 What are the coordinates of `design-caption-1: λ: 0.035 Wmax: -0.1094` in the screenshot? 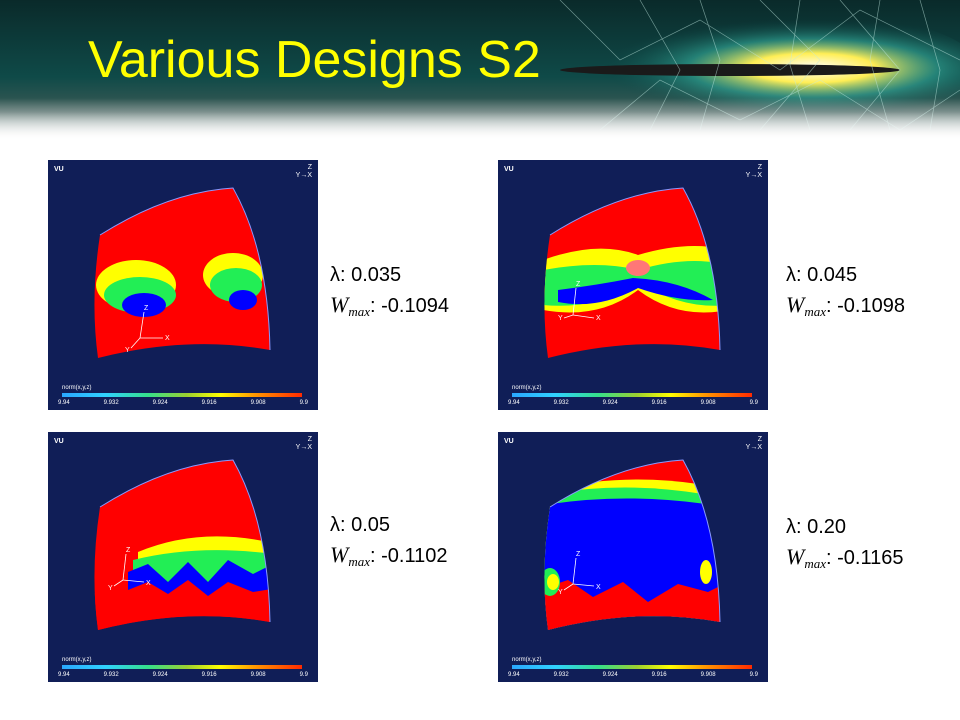 It's located at (389, 291).